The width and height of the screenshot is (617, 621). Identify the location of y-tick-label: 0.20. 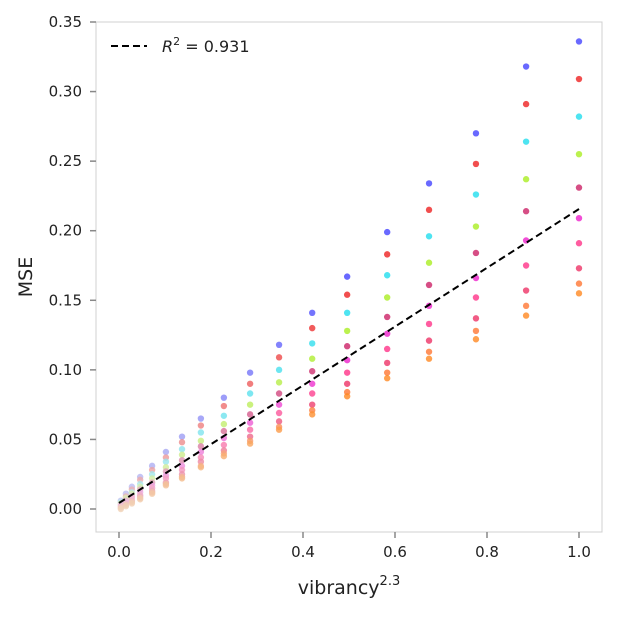
(65, 231).